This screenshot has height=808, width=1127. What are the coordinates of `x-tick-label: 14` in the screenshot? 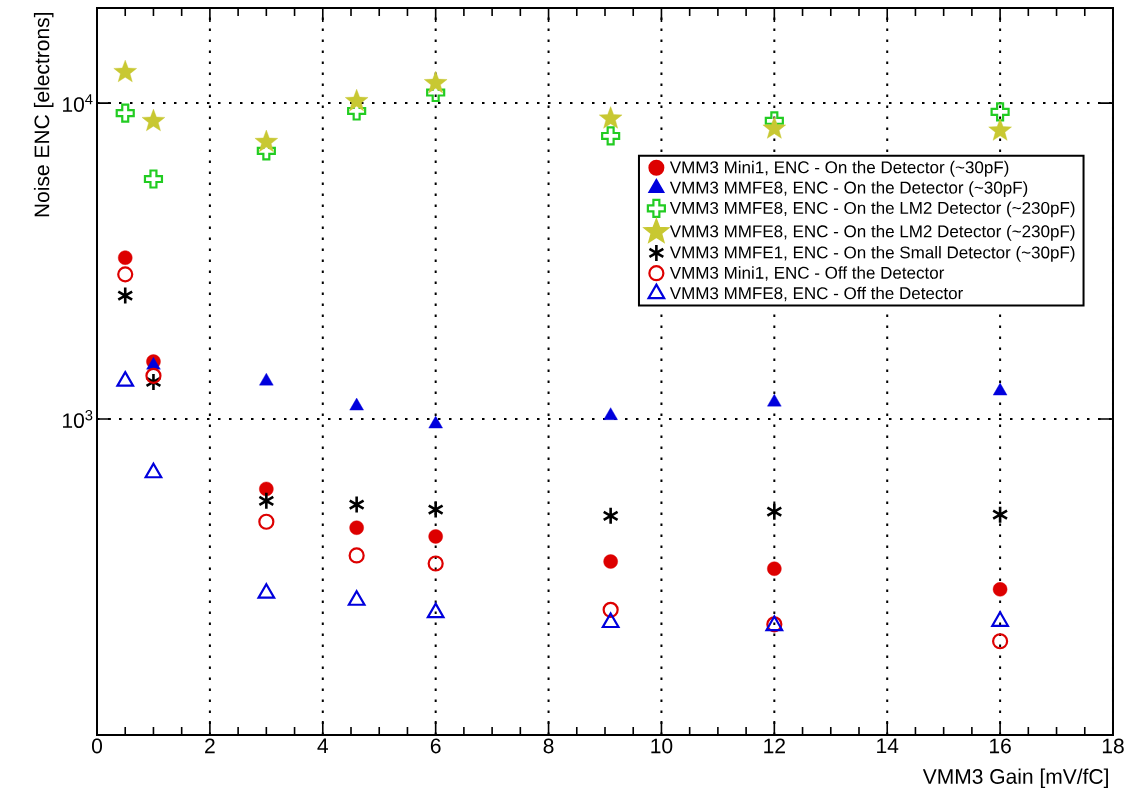 It's located at (888, 745).